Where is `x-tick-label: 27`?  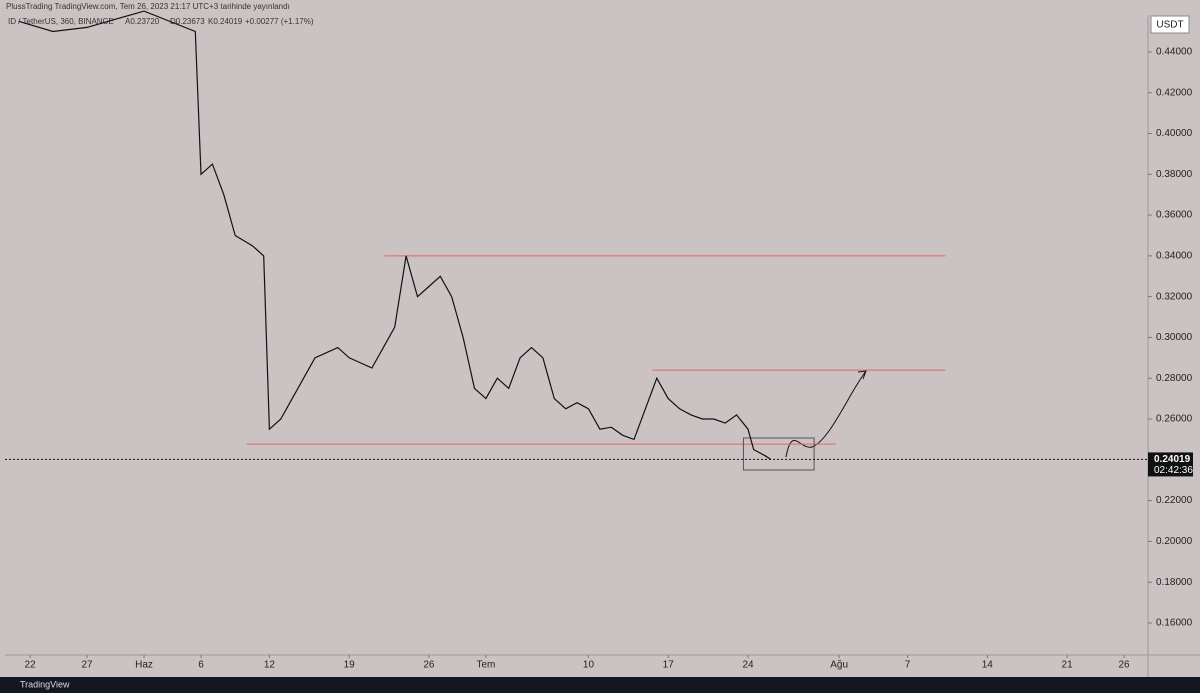 x-tick-label: 27 is located at coordinates (87, 665).